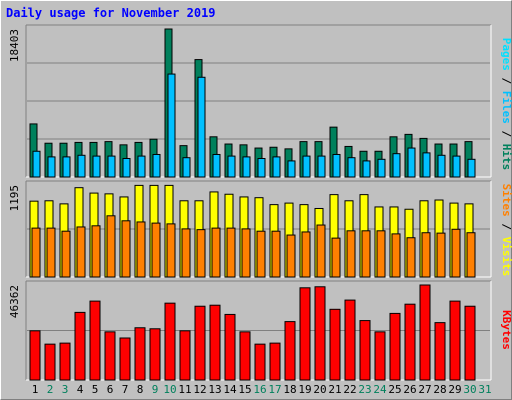 The width and height of the screenshot is (512, 400). I want to click on x-day-label: 1, so click(35, 389).